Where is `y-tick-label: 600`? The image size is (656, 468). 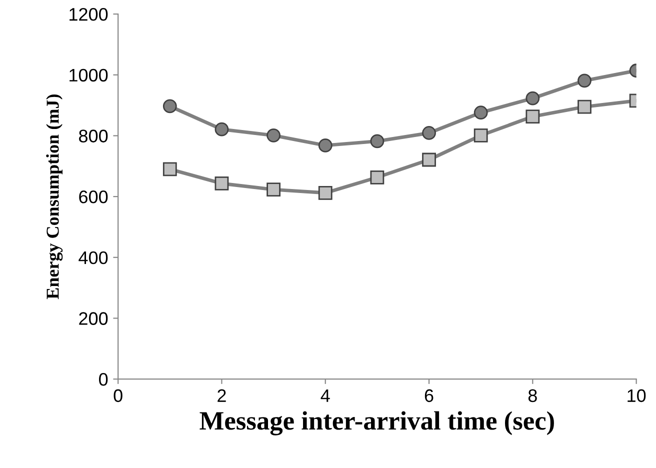
y-tick-label: 600 is located at coordinates (93, 197).